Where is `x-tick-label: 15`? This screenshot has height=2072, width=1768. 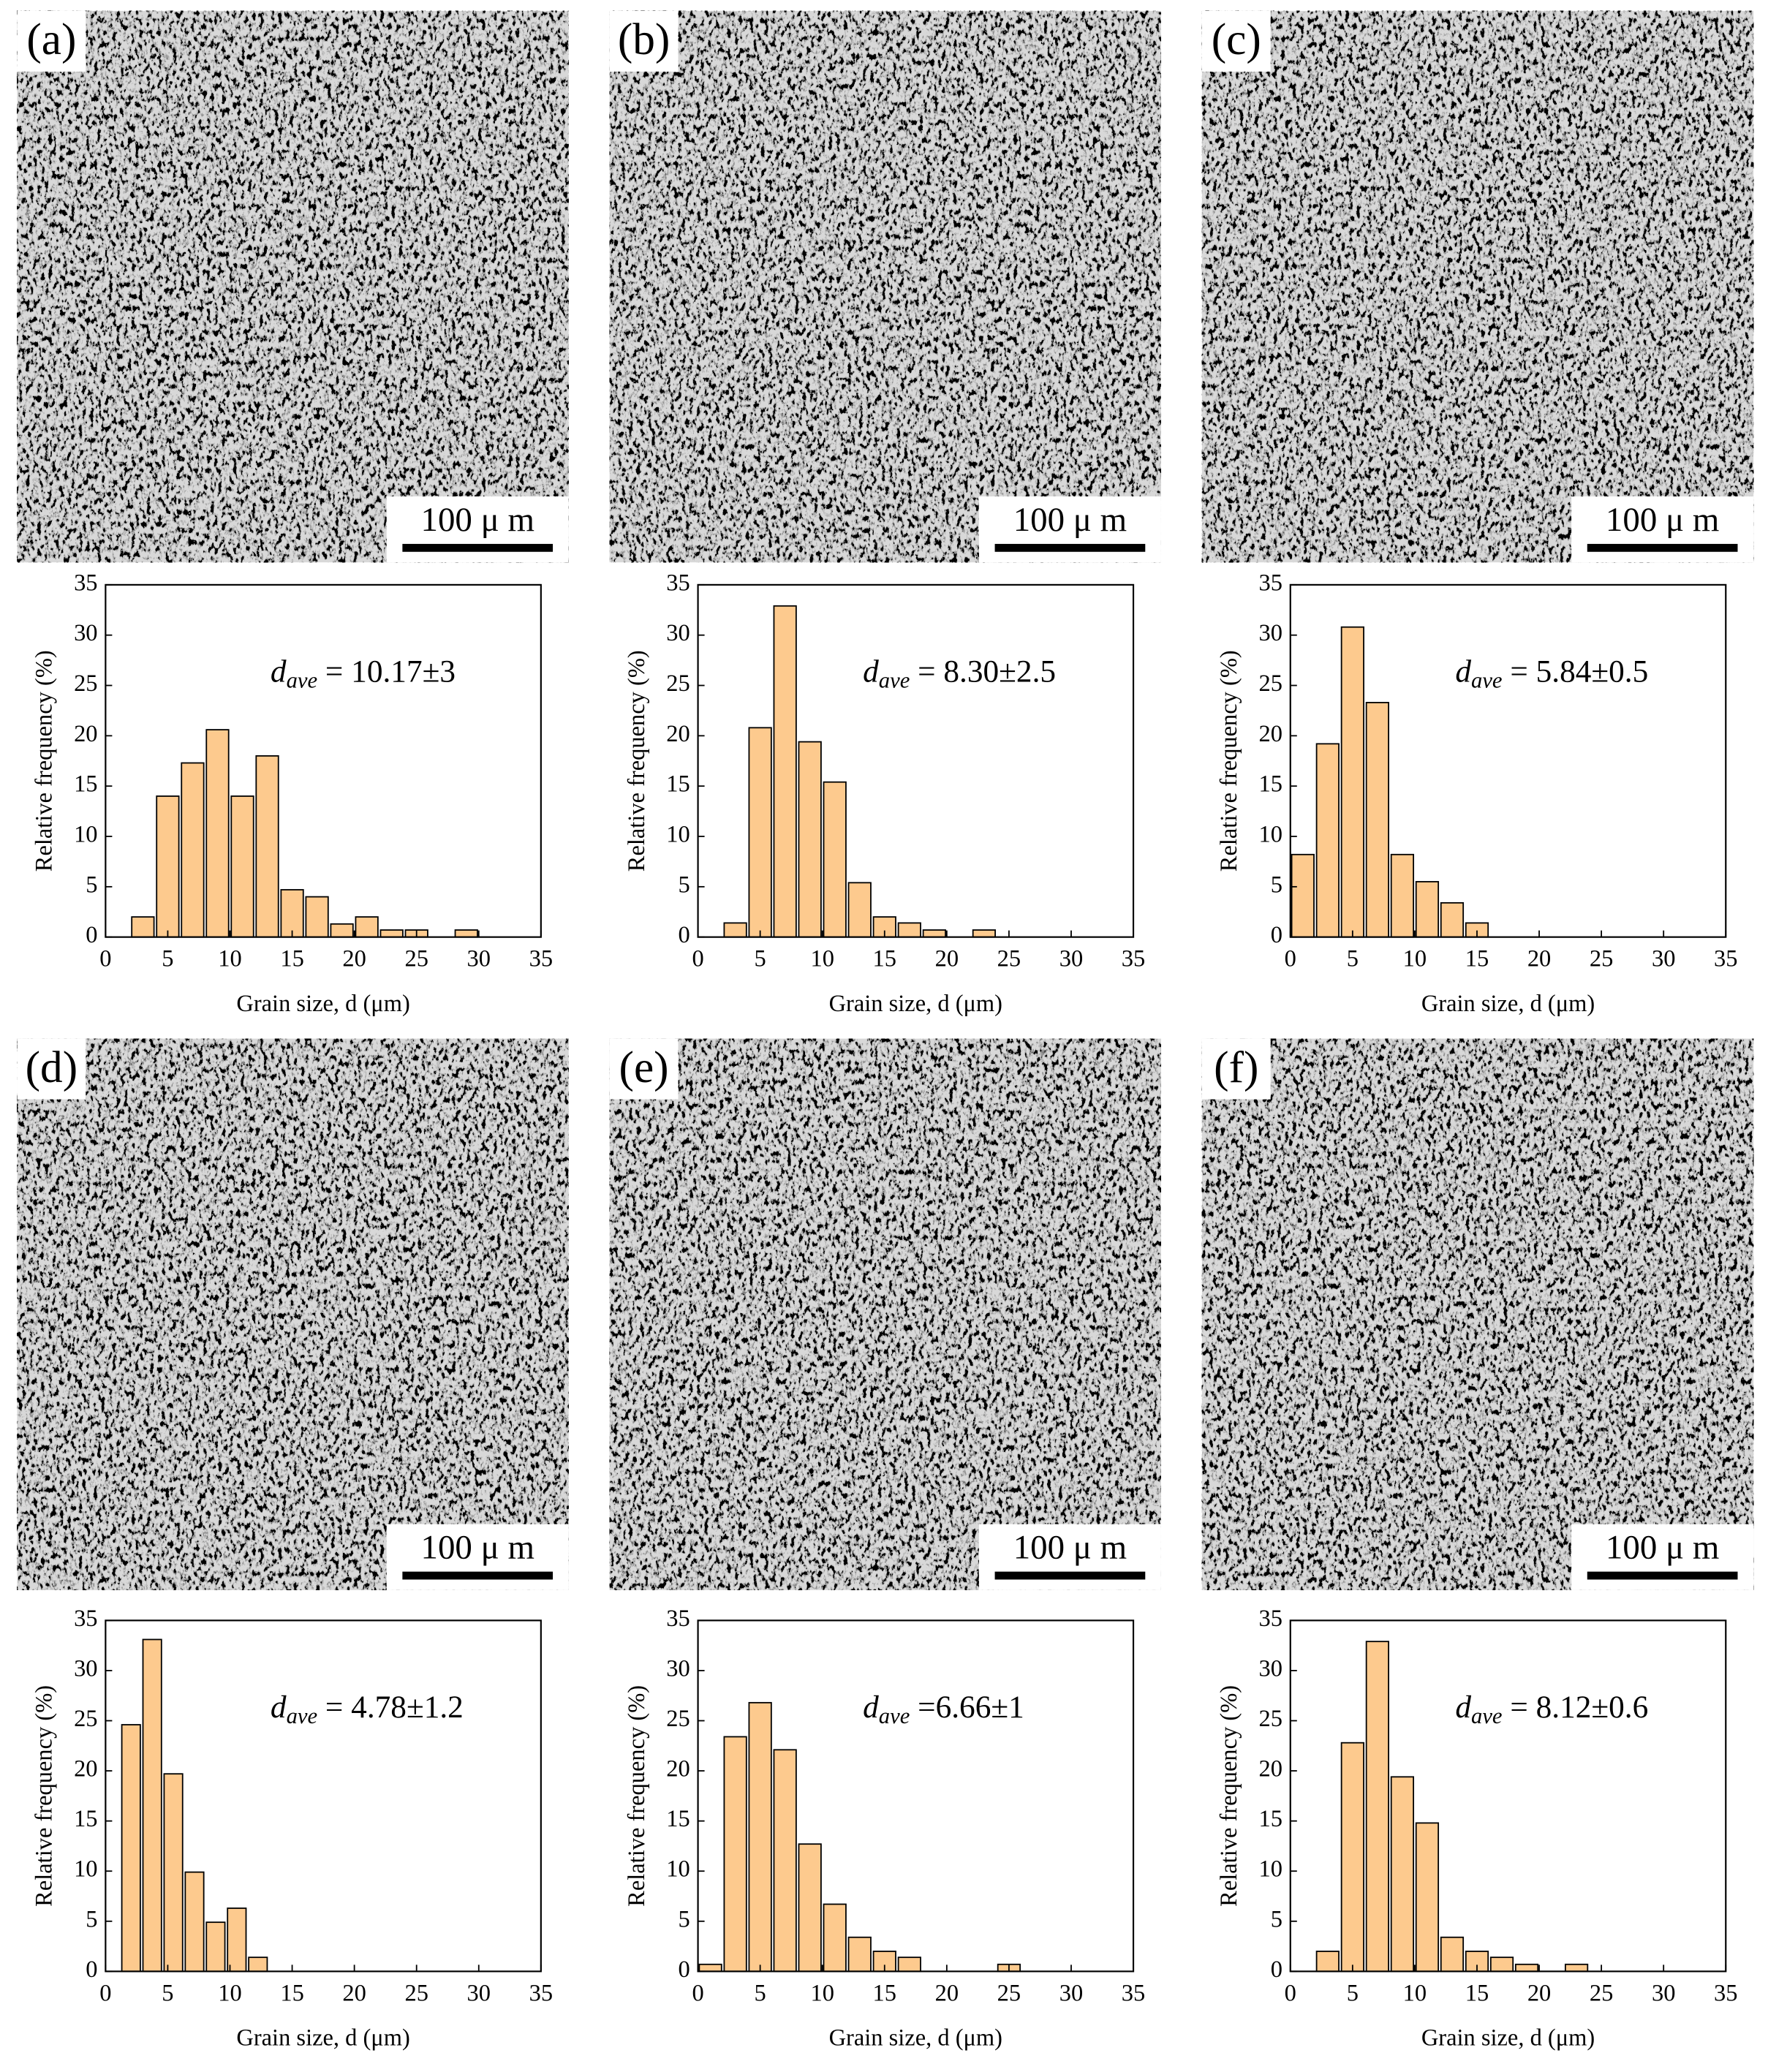
x-tick-label: 15 is located at coordinates (884, 959).